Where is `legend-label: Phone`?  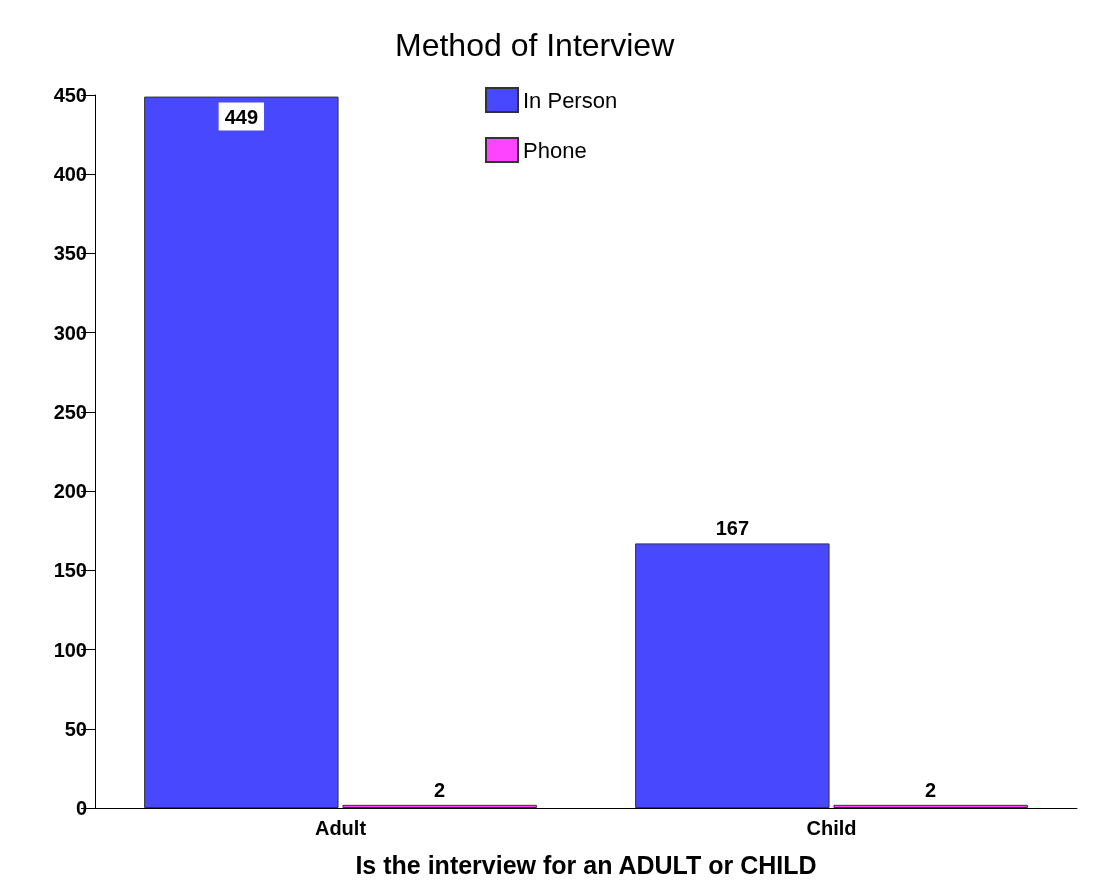 legend-label: Phone is located at coordinates (555, 150).